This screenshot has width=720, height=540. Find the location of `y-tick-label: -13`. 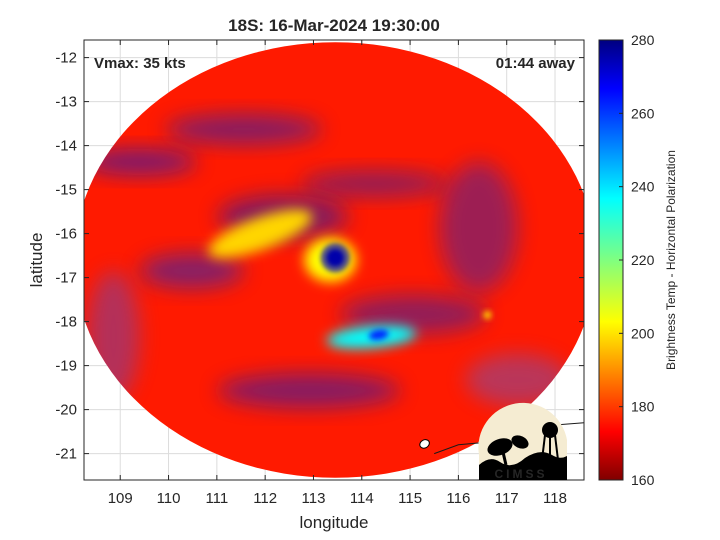

y-tick-label: -13 is located at coordinates (66, 102).